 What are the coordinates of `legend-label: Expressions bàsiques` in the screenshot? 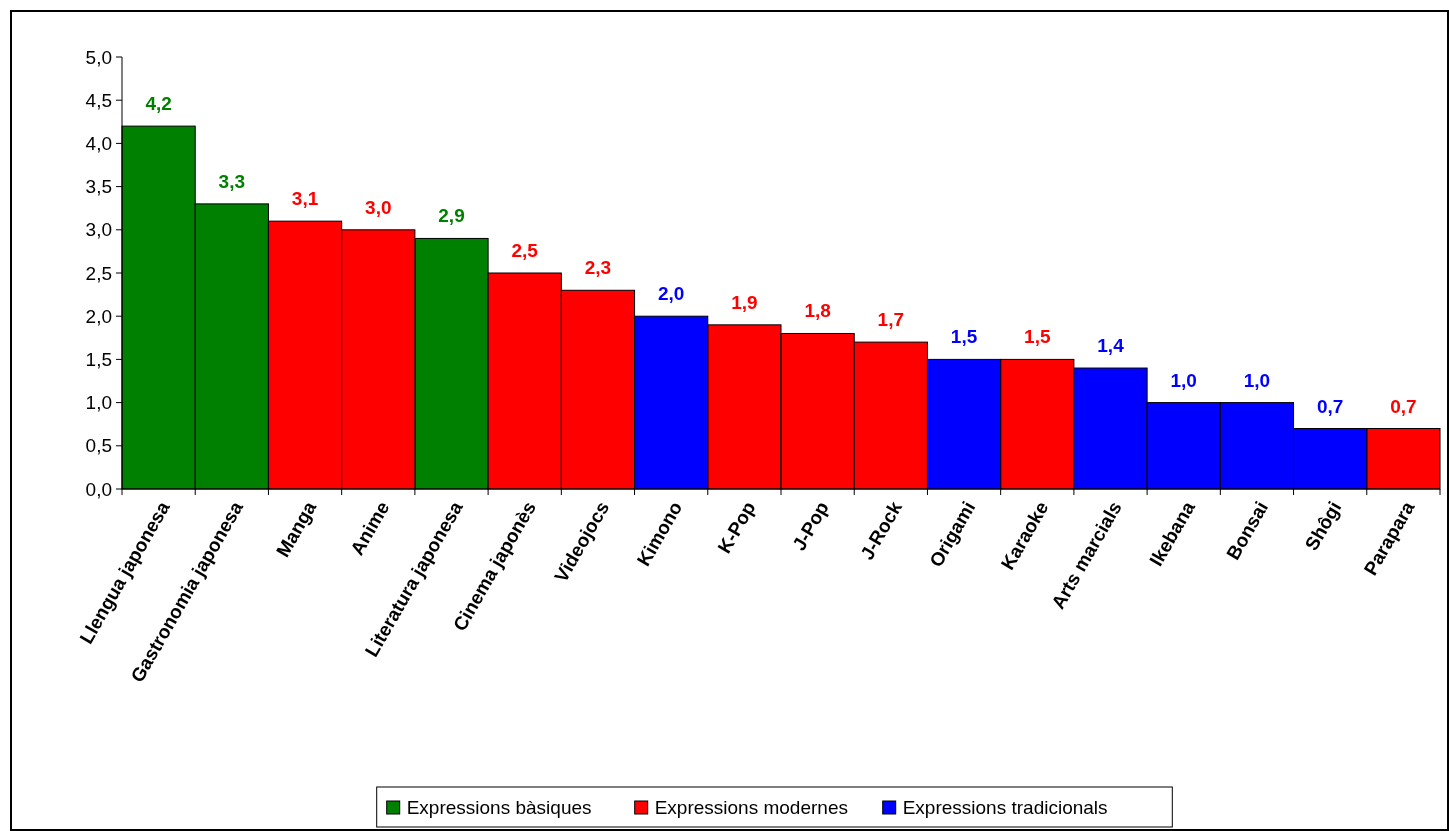 It's located at (499, 807).